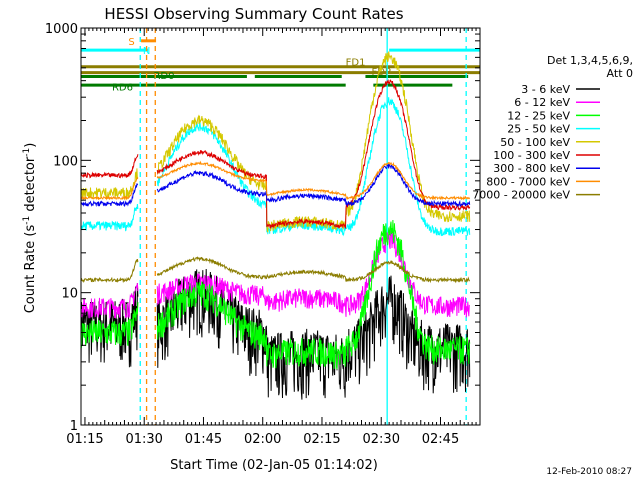  Describe the element at coordinates (542, 102) in the screenshot. I see `legend-label: 6 - 12 keV` at that location.